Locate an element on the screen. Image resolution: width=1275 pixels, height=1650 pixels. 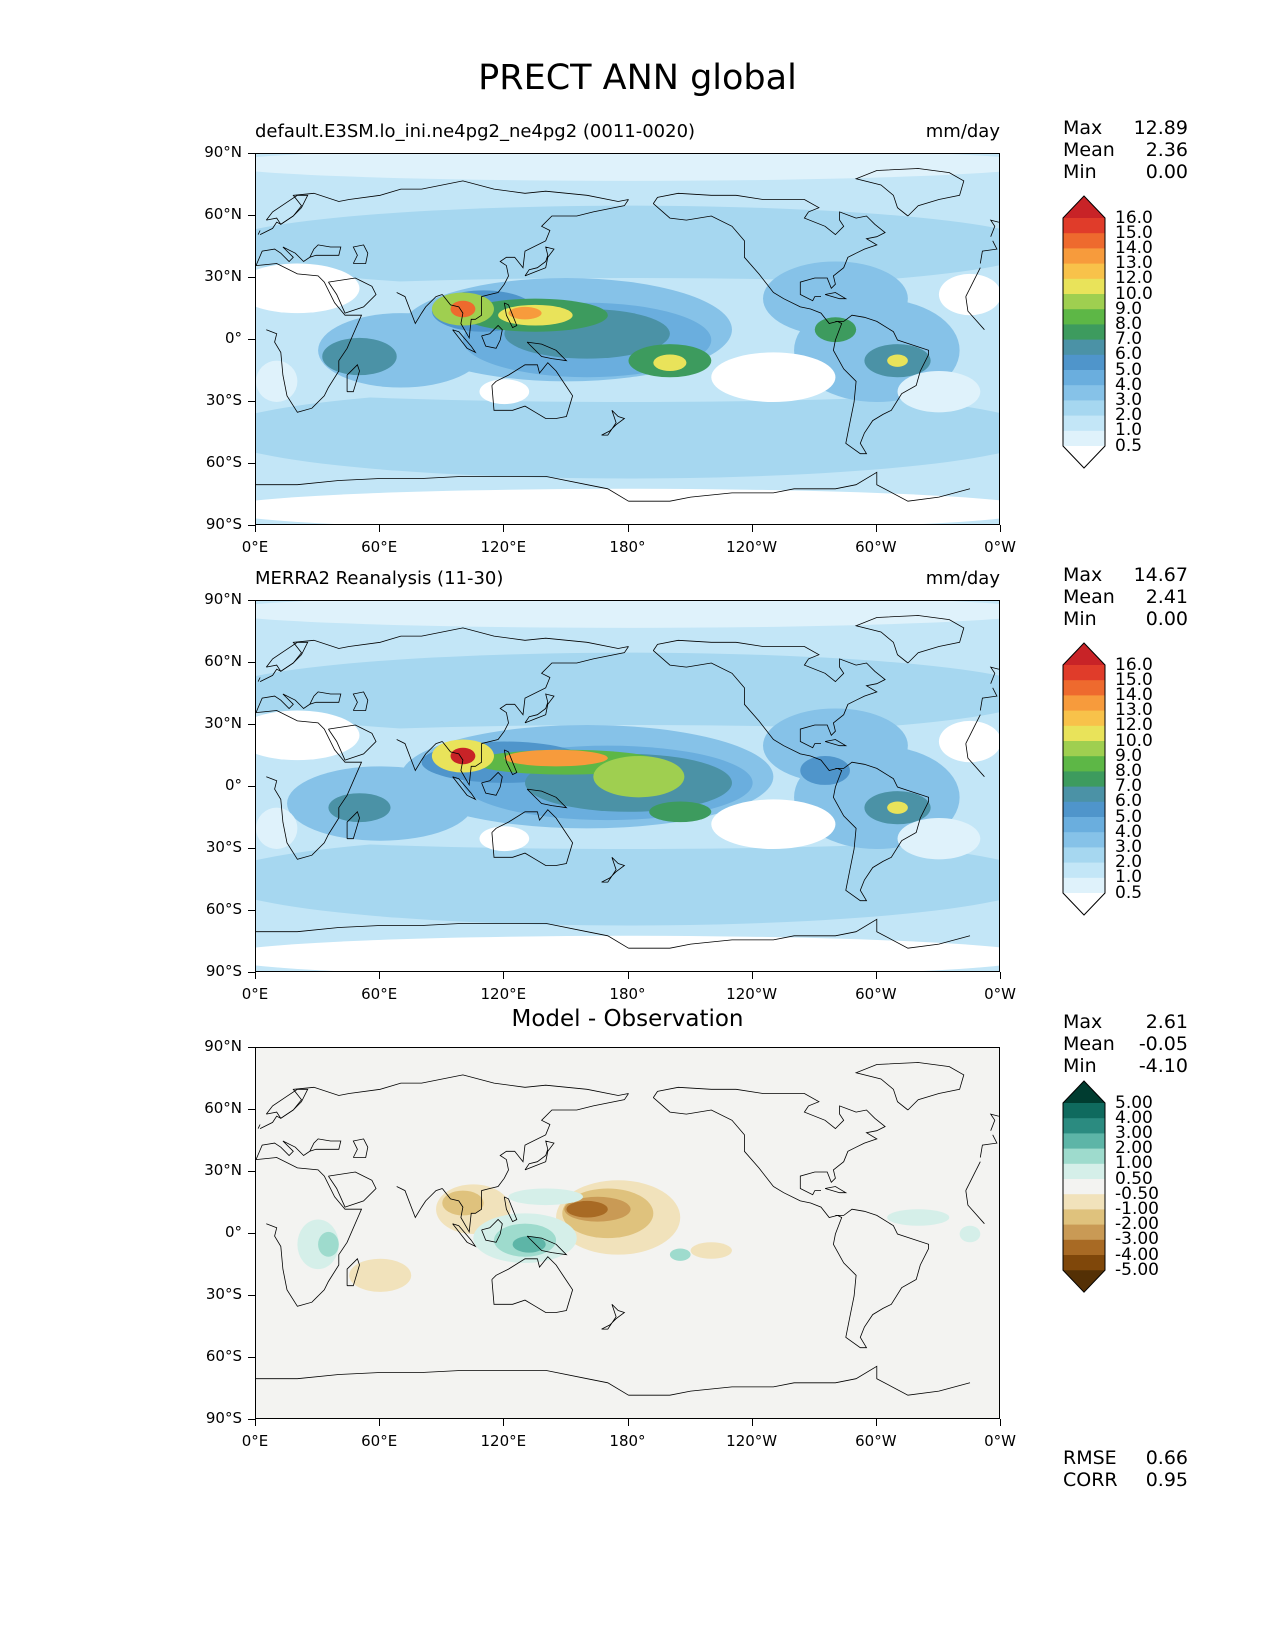
stat-value: 0.00 is located at coordinates (1166, 619).